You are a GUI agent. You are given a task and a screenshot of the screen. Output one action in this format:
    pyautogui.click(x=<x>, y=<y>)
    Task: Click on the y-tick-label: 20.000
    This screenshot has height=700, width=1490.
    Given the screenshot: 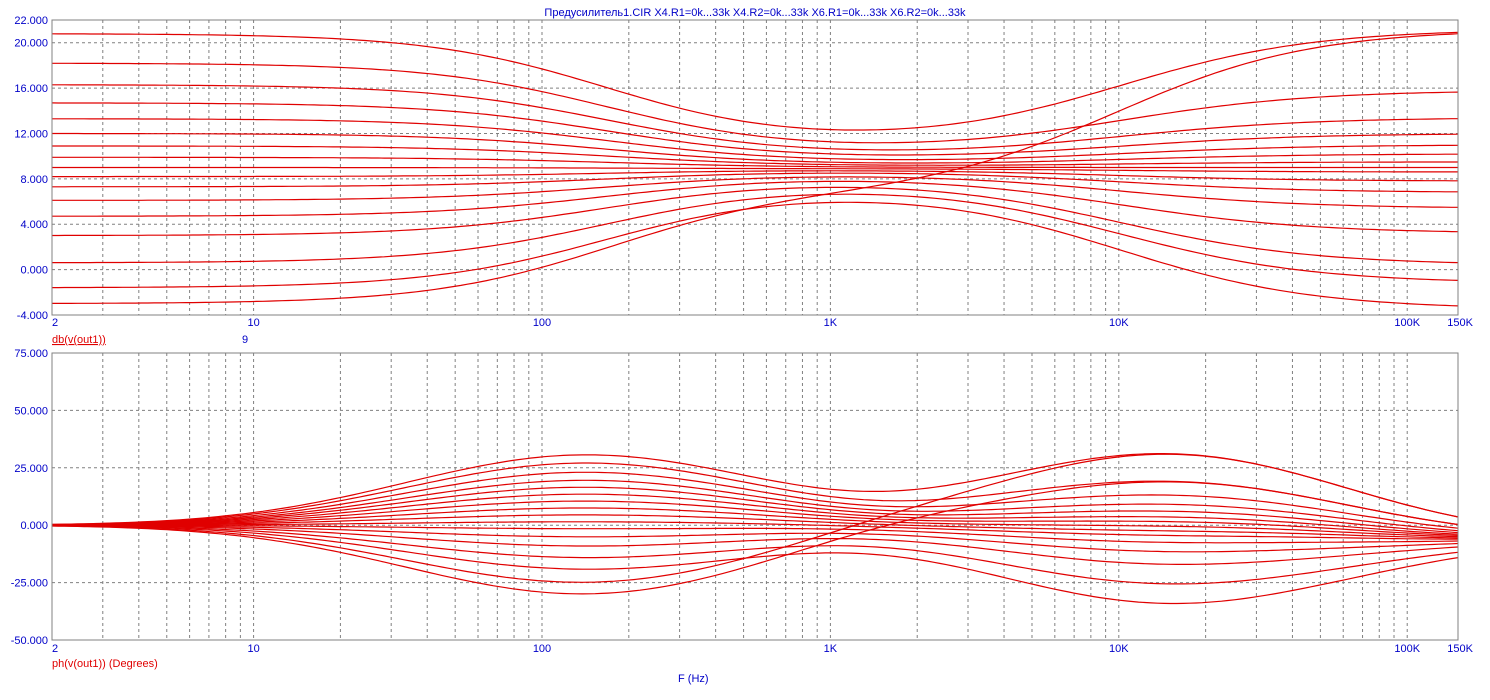 What is the action you would take?
    pyautogui.click(x=31, y=44)
    